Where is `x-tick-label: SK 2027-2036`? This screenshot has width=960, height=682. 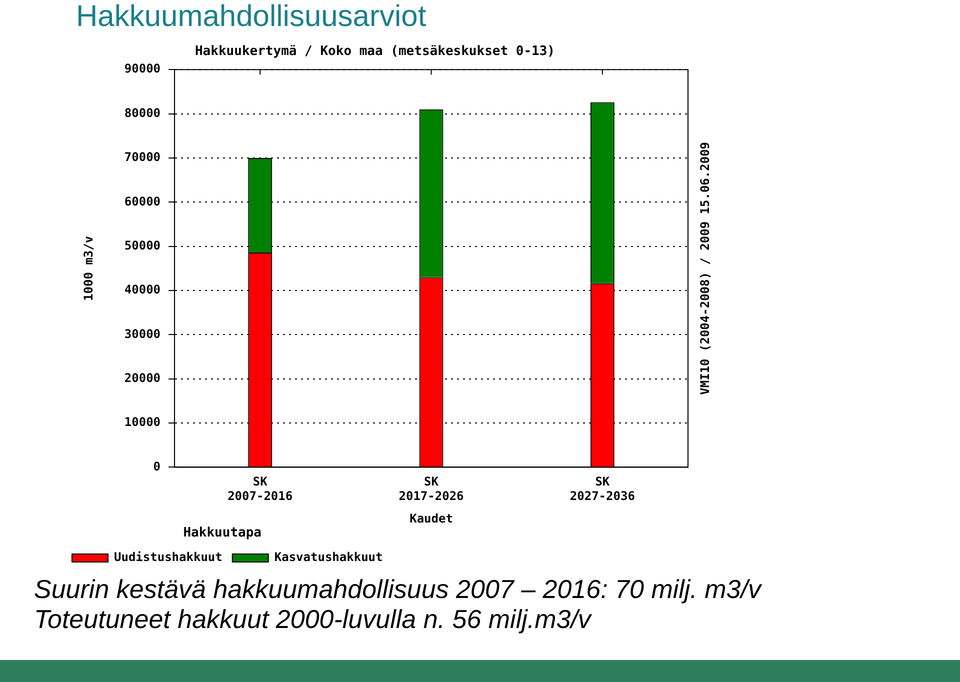 x-tick-label: SK 2027-2036 is located at coordinates (602, 488).